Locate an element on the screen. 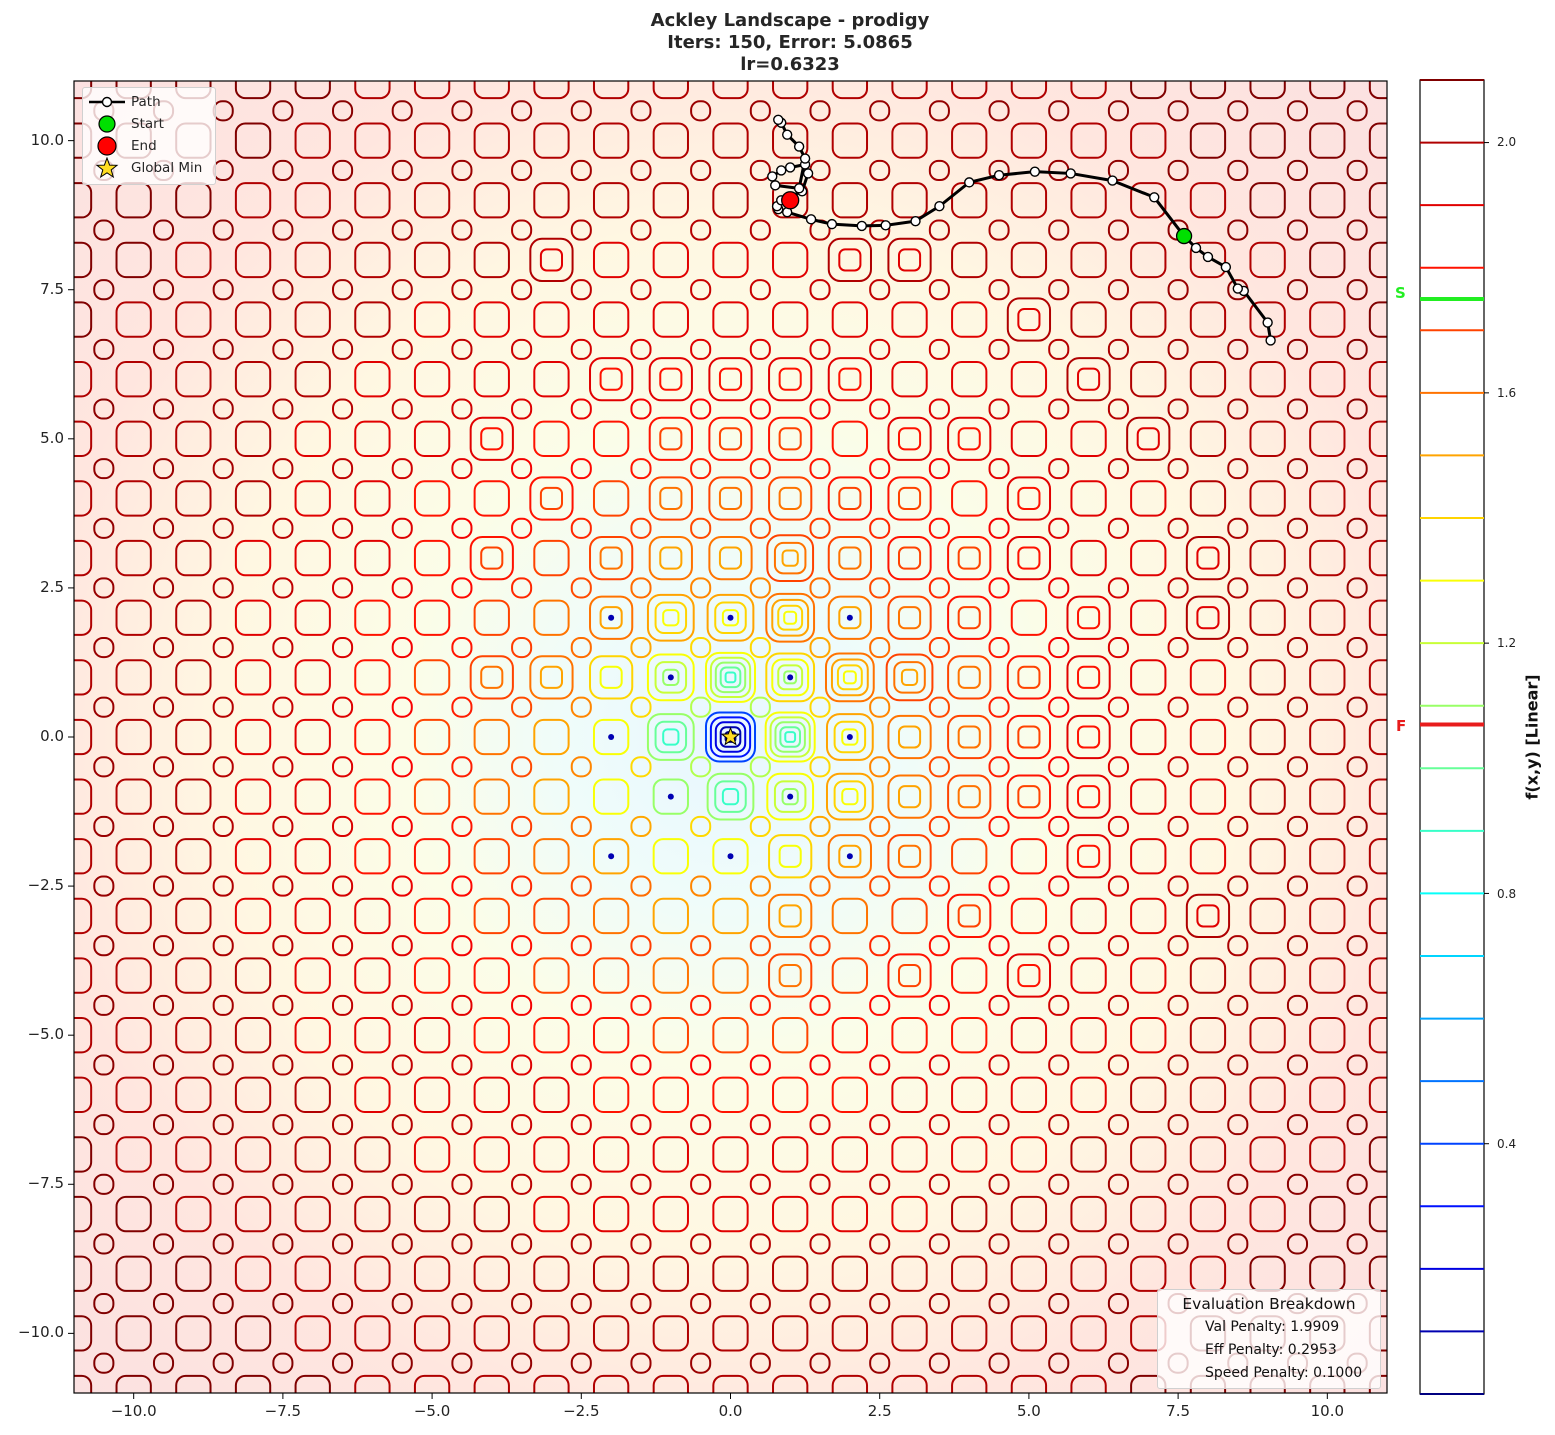  y-tick-label: −7.5 is located at coordinates (45, 1183).